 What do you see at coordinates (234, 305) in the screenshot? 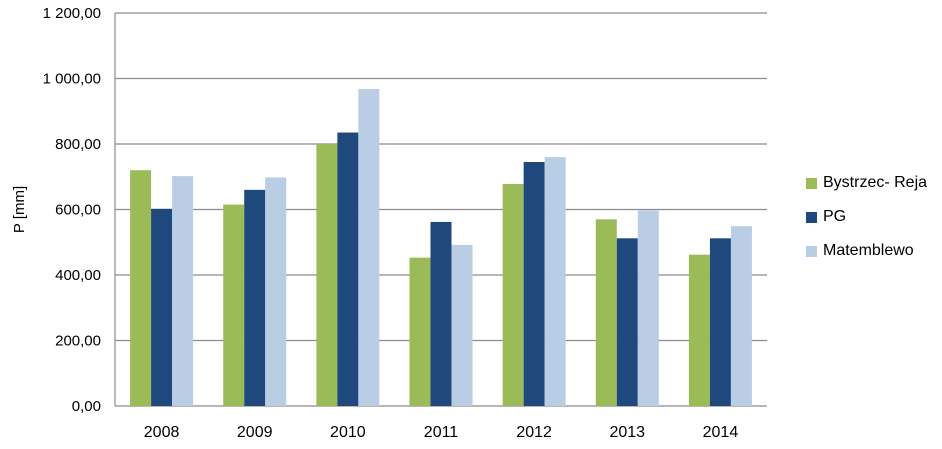
I see `bar-bystrzec-reja-2009` at bounding box center [234, 305].